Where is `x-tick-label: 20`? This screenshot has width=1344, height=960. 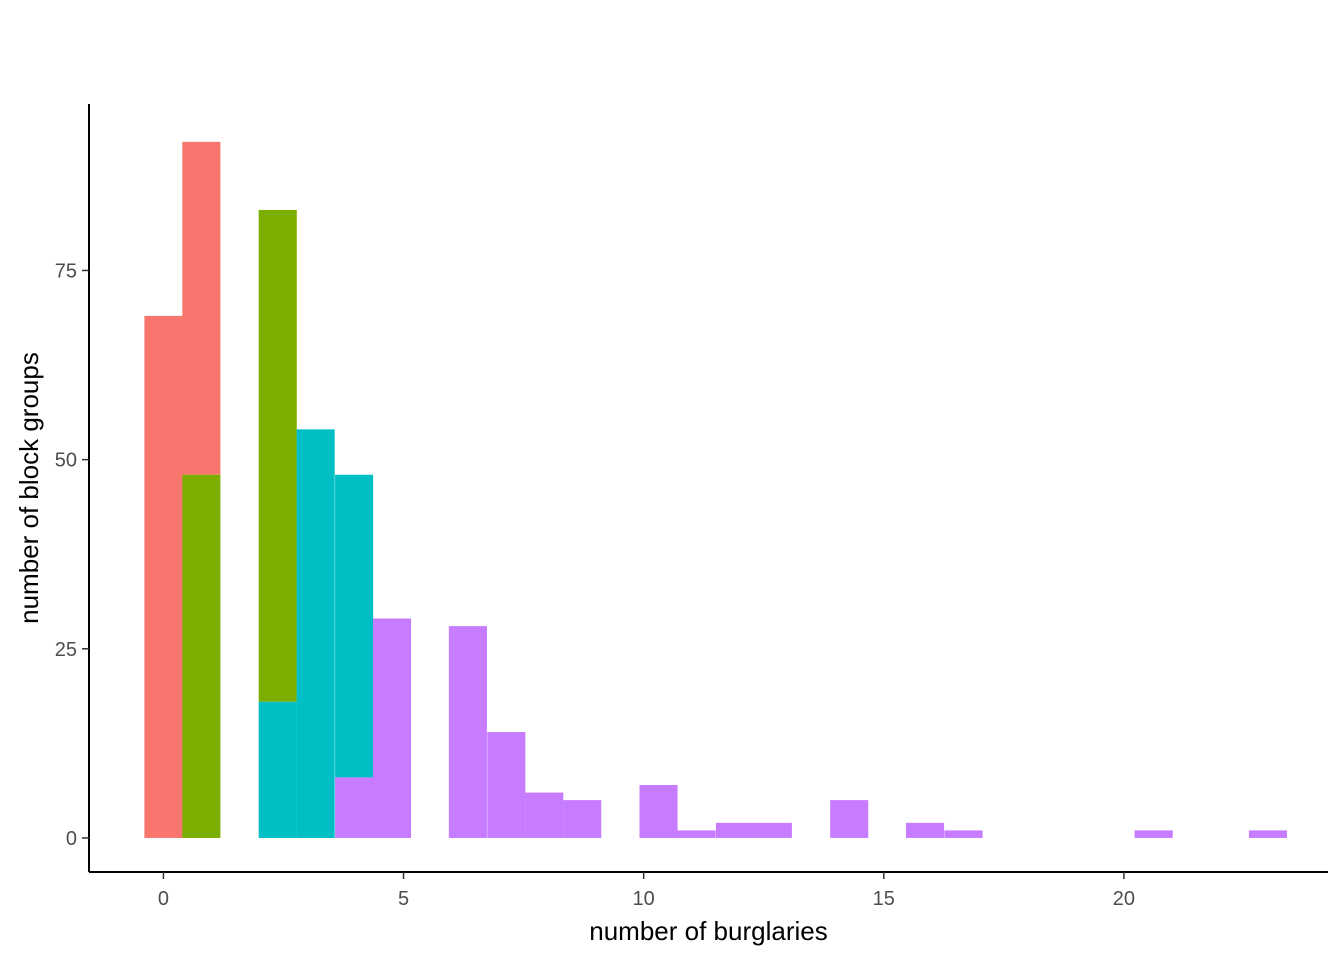
x-tick-label: 20 is located at coordinates (1124, 899).